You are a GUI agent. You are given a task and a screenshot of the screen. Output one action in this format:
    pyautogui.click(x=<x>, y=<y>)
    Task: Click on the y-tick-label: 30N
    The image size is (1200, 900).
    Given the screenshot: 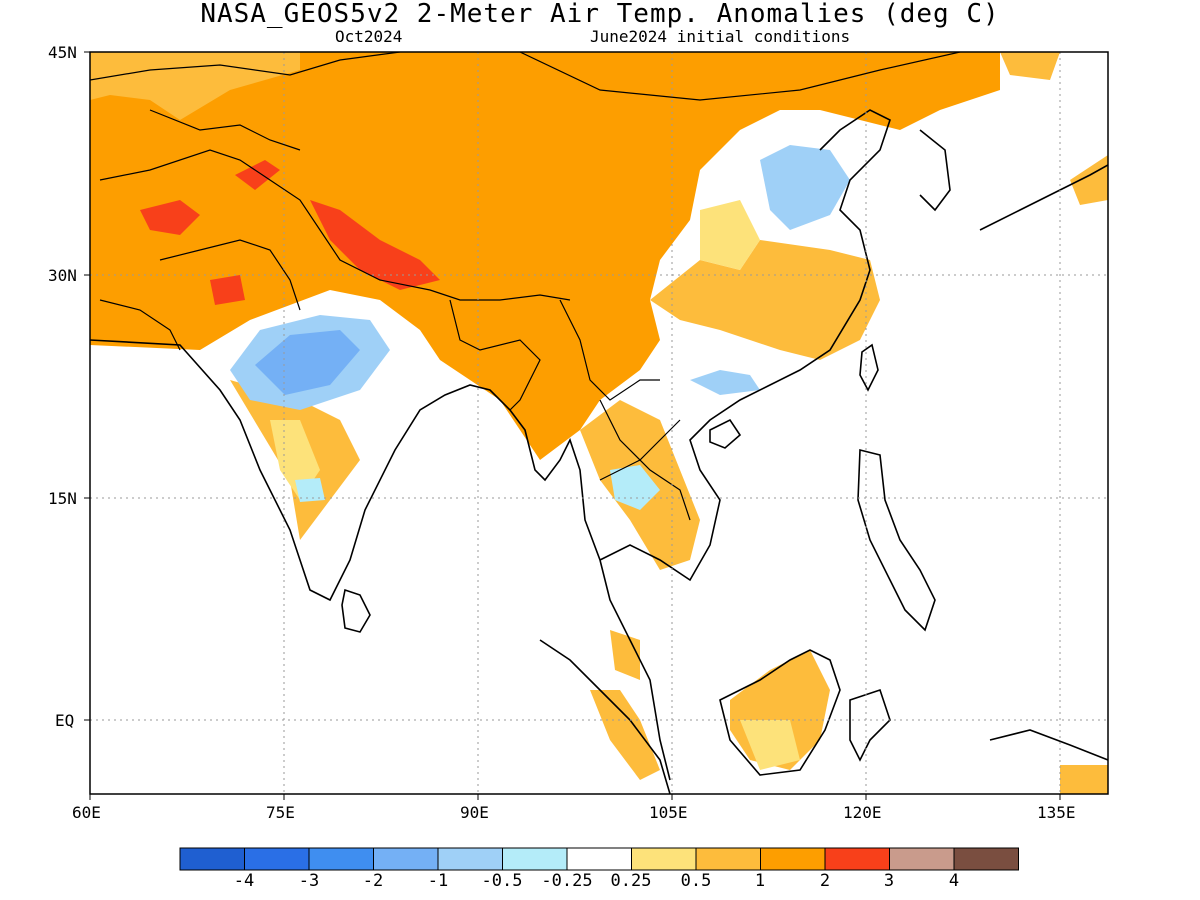 What is the action you would take?
    pyautogui.click(x=62, y=275)
    